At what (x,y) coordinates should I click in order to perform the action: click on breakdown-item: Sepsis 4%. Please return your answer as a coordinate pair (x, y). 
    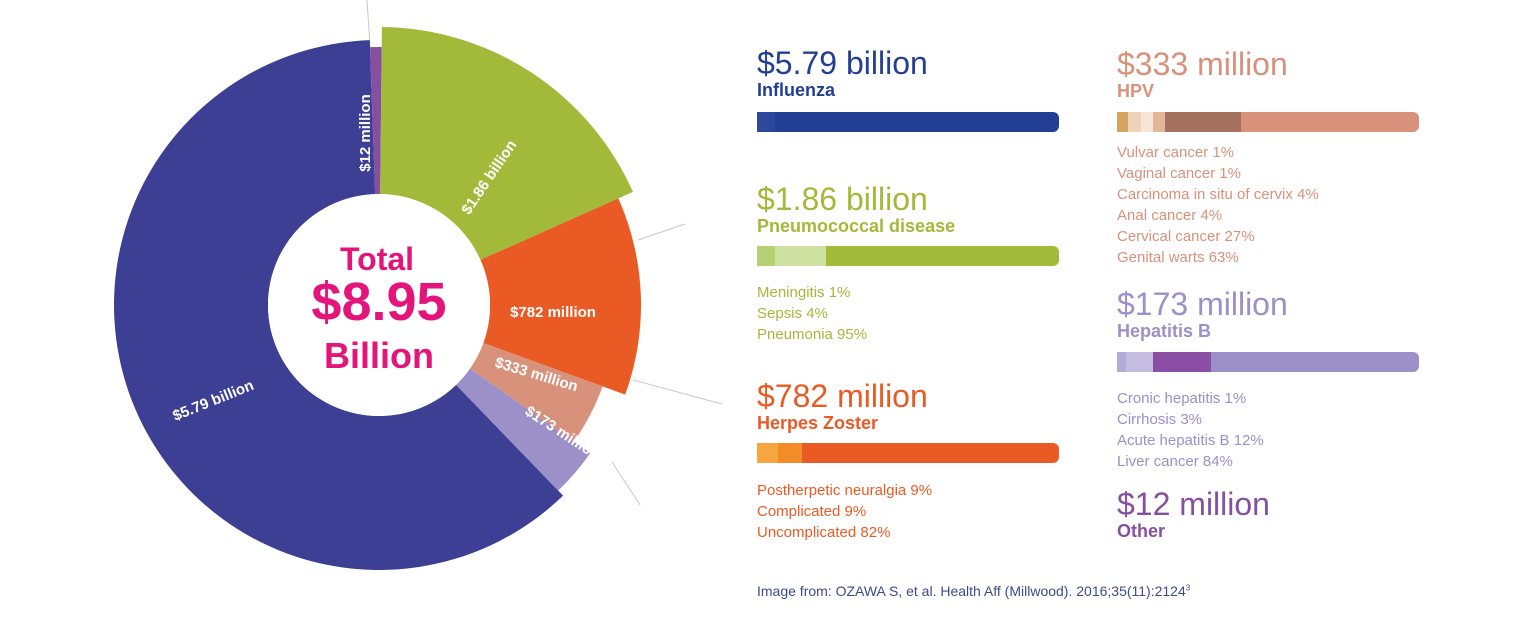
    Looking at the image, I should click on (792, 313).